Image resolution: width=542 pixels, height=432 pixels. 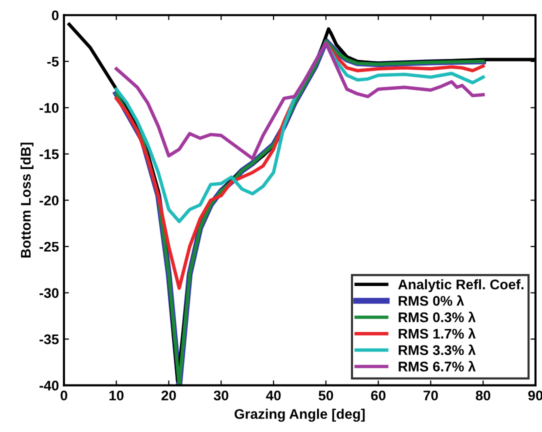 What do you see at coordinates (221, 395) in the screenshot?
I see `x-tick-label: 30` at bounding box center [221, 395].